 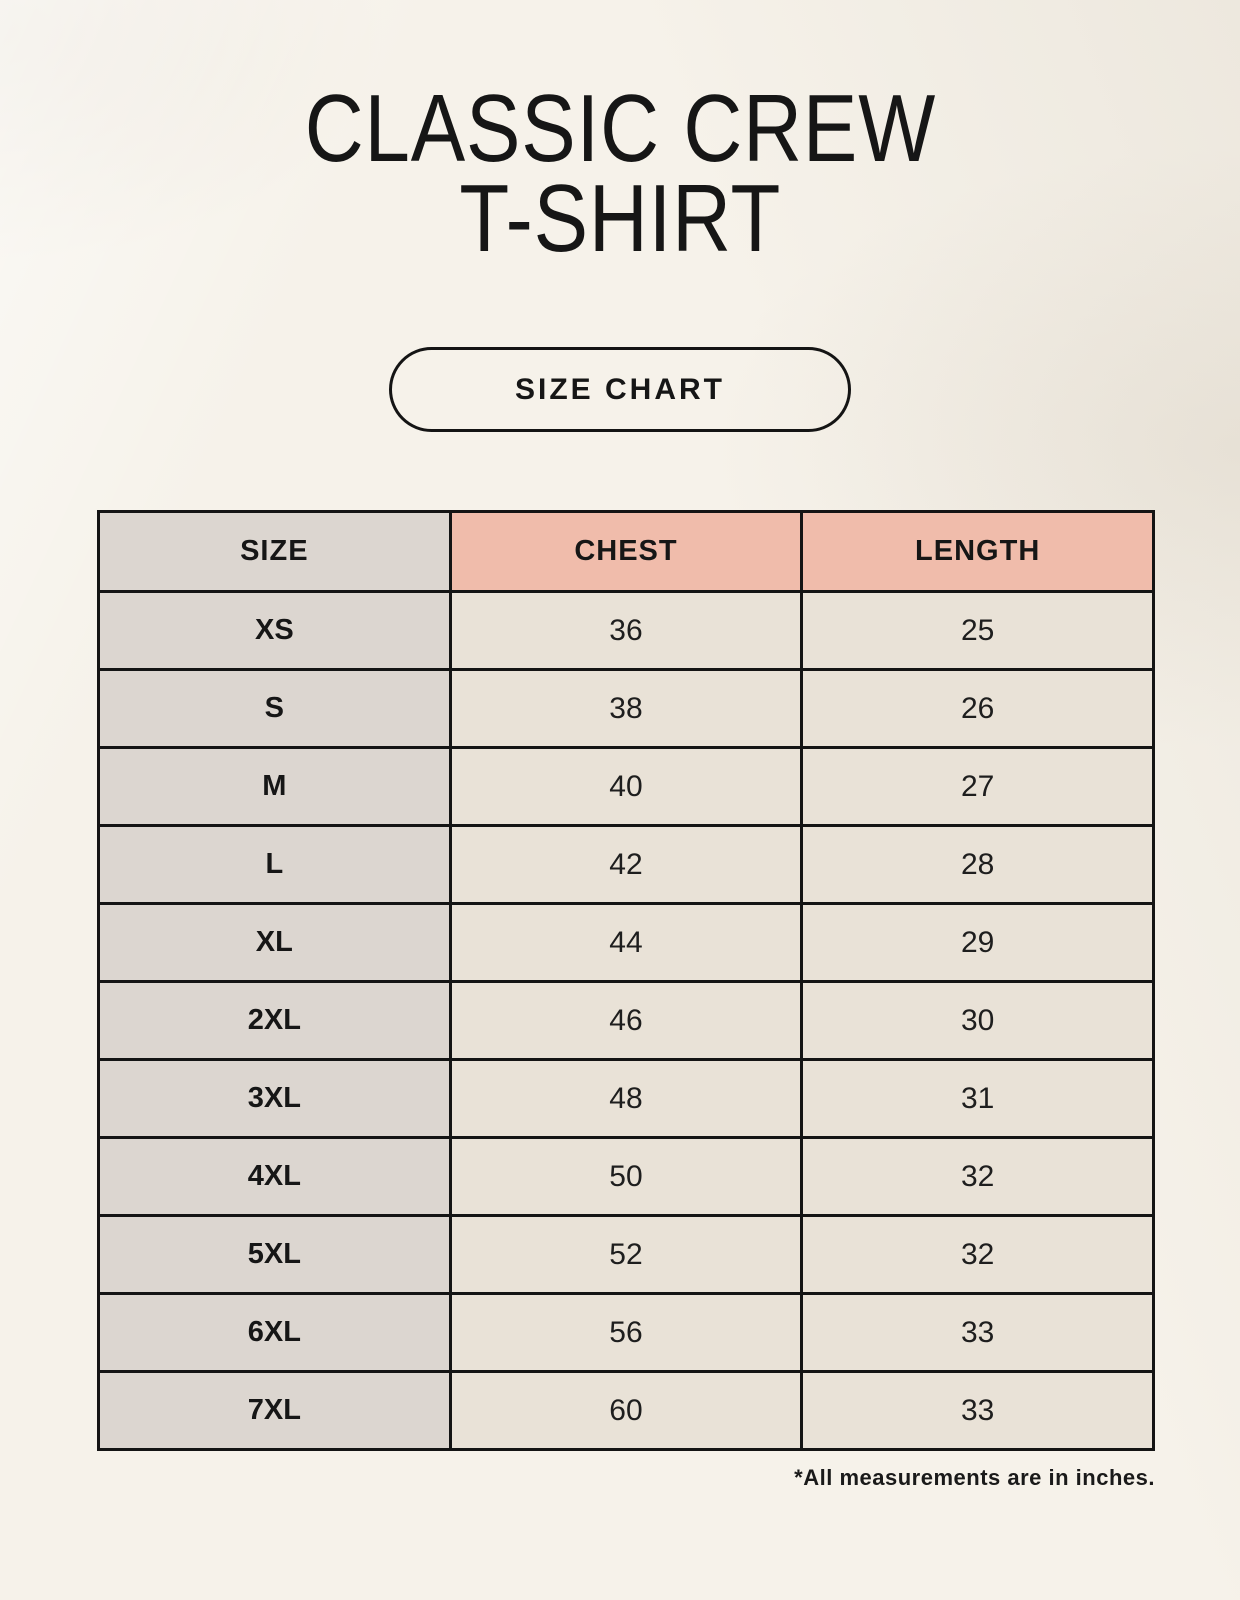 What do you see at coordinates (274, 1098) in the screenshot?
I see `size-cell: 3XL` at bounding box center [274, 1098].